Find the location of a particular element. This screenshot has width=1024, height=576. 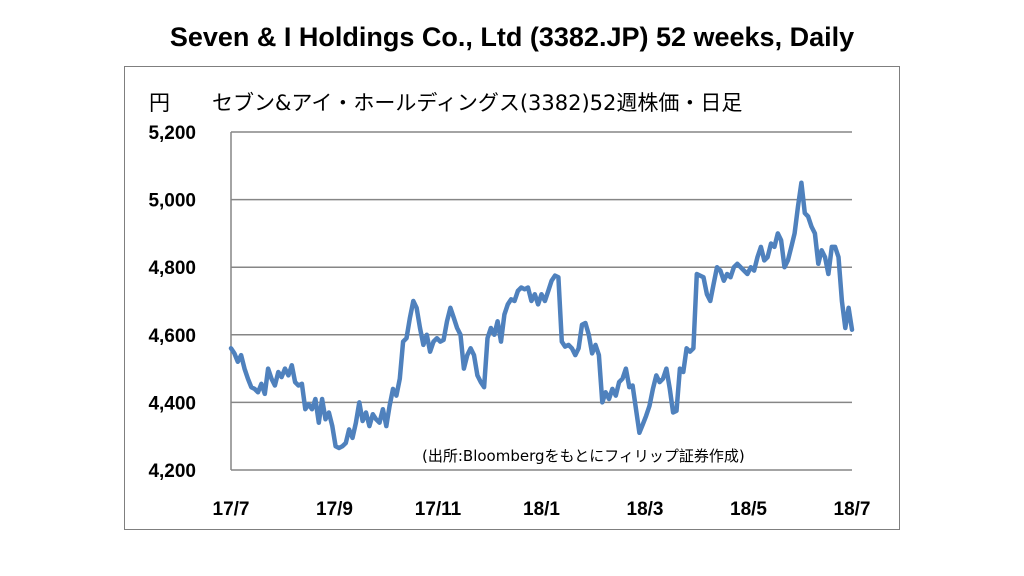

y-tick-label: 4,800 is located at coordinates (172, 268).